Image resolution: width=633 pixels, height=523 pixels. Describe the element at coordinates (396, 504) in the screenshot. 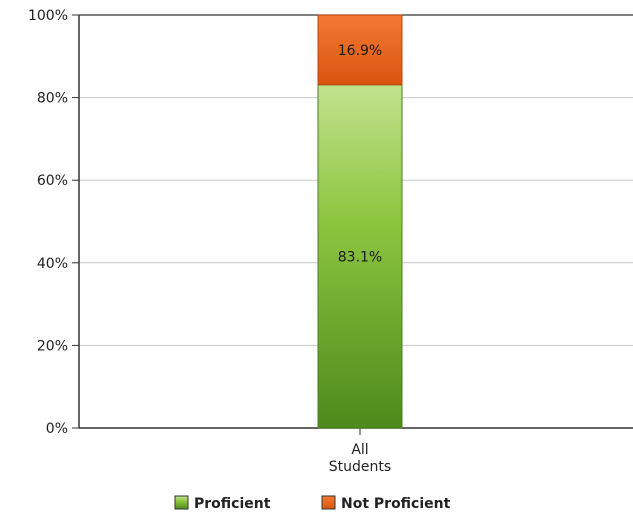

I see `legend-label: Not Proficient` at that location.